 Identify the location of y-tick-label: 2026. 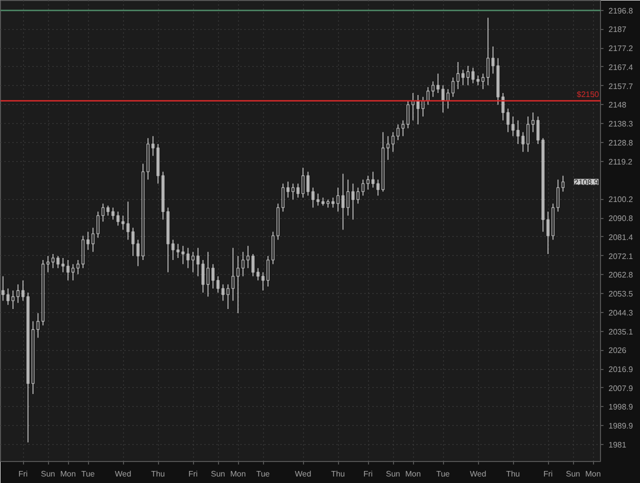
(617, 351).